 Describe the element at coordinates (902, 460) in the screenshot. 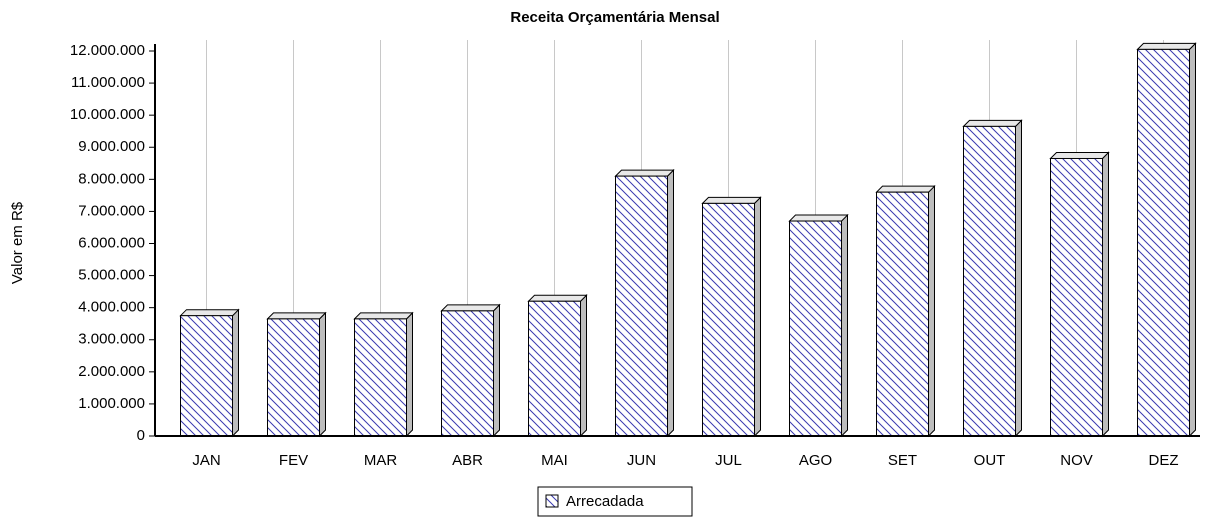

I see `x-tick-label: SET` at that location.